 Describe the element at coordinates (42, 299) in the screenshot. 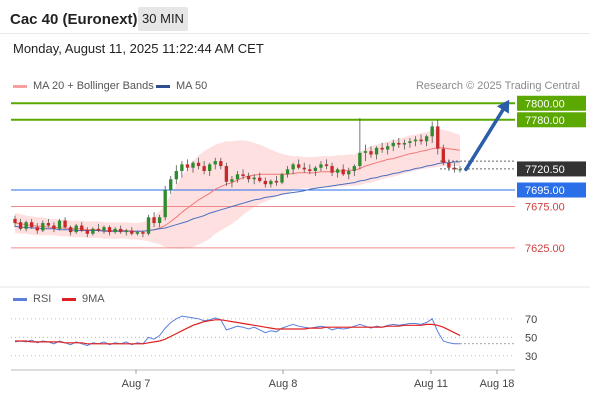

I see `legend-rsi-label: RSI` at that location.